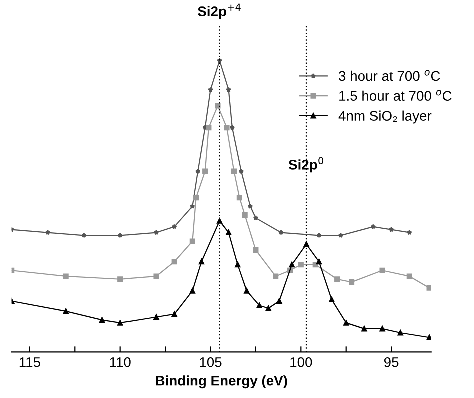 Image resolution: width=474 pixels, height=398 pixels. I want to click on legend-label: 3 hour at 700 $^{o}$C, so click(389, 76).